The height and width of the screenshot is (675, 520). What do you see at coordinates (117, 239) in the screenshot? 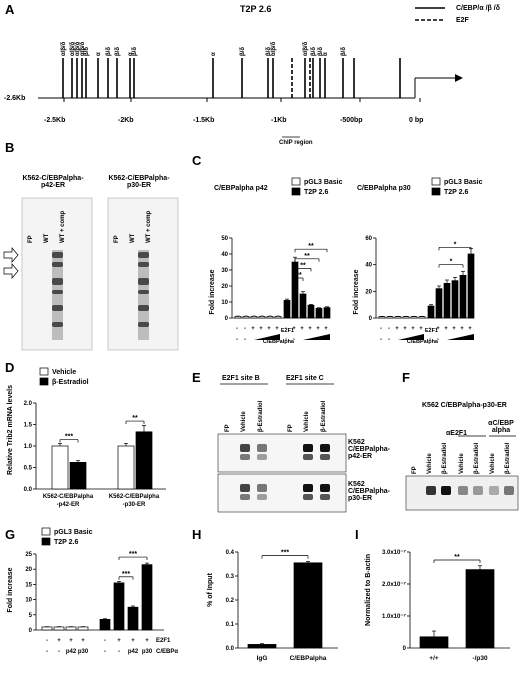
I see `lane-label: FP` at bounding box center [117, 239].